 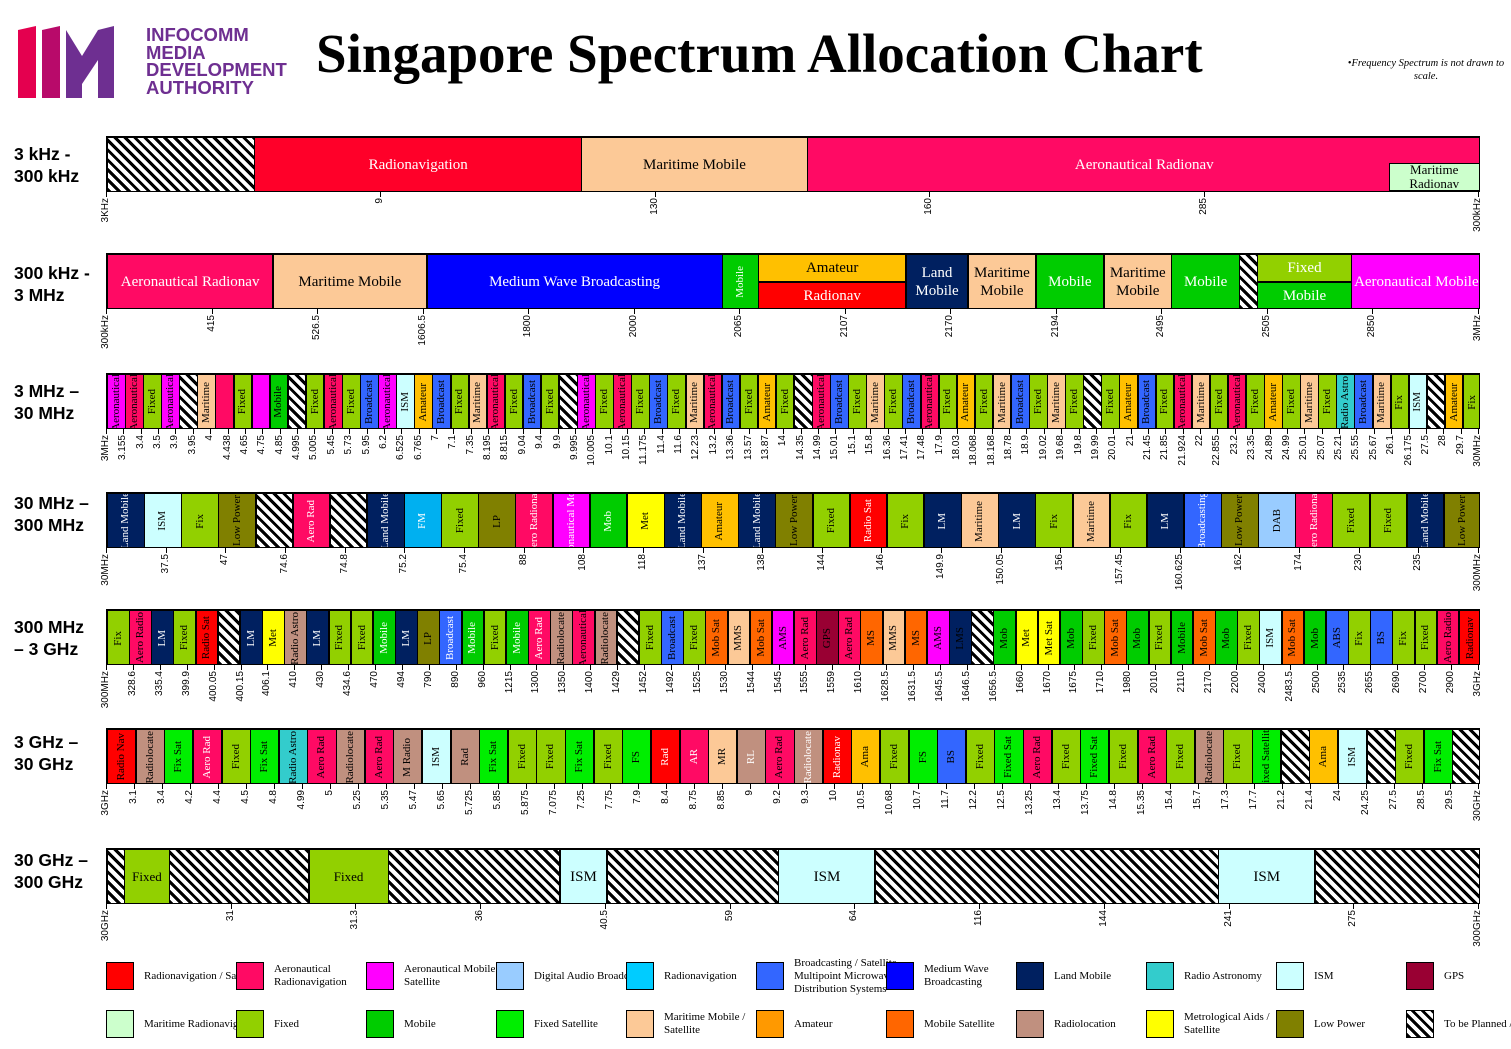 What do you see at coordinates (683, 520) in the screenshot?
I see `allocation-segment: Land Mobile` at bounding box center [683, 520].